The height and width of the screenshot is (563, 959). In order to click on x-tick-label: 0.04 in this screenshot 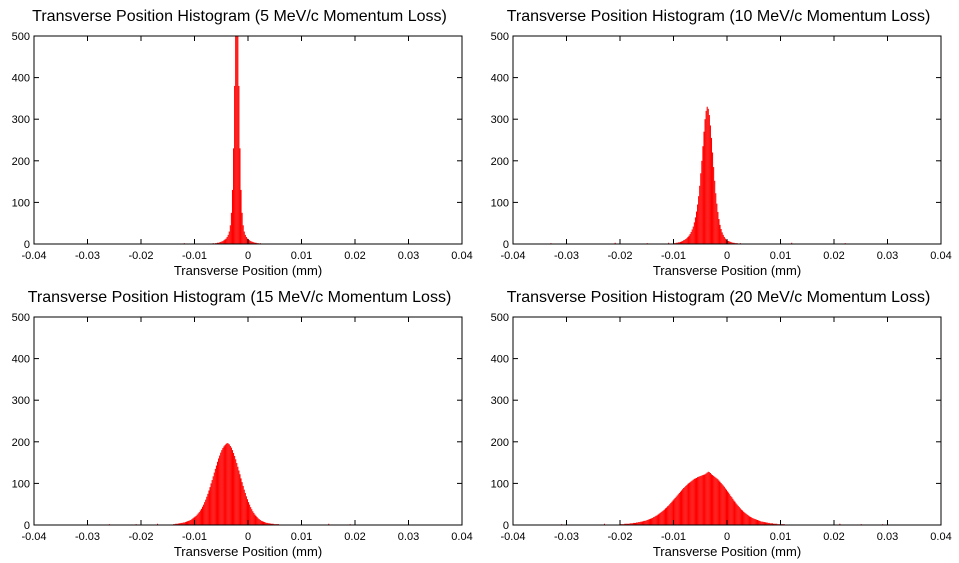, I will do `click(461, 537)`.